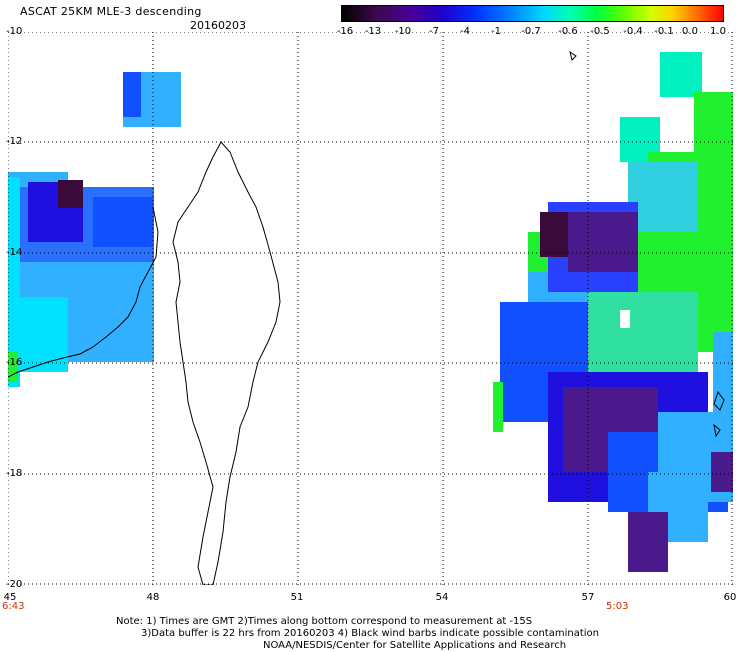  What do you see at coordinates (532, 13) in the screenshot?
I see `colorbar` at bounding box center [532, 13].